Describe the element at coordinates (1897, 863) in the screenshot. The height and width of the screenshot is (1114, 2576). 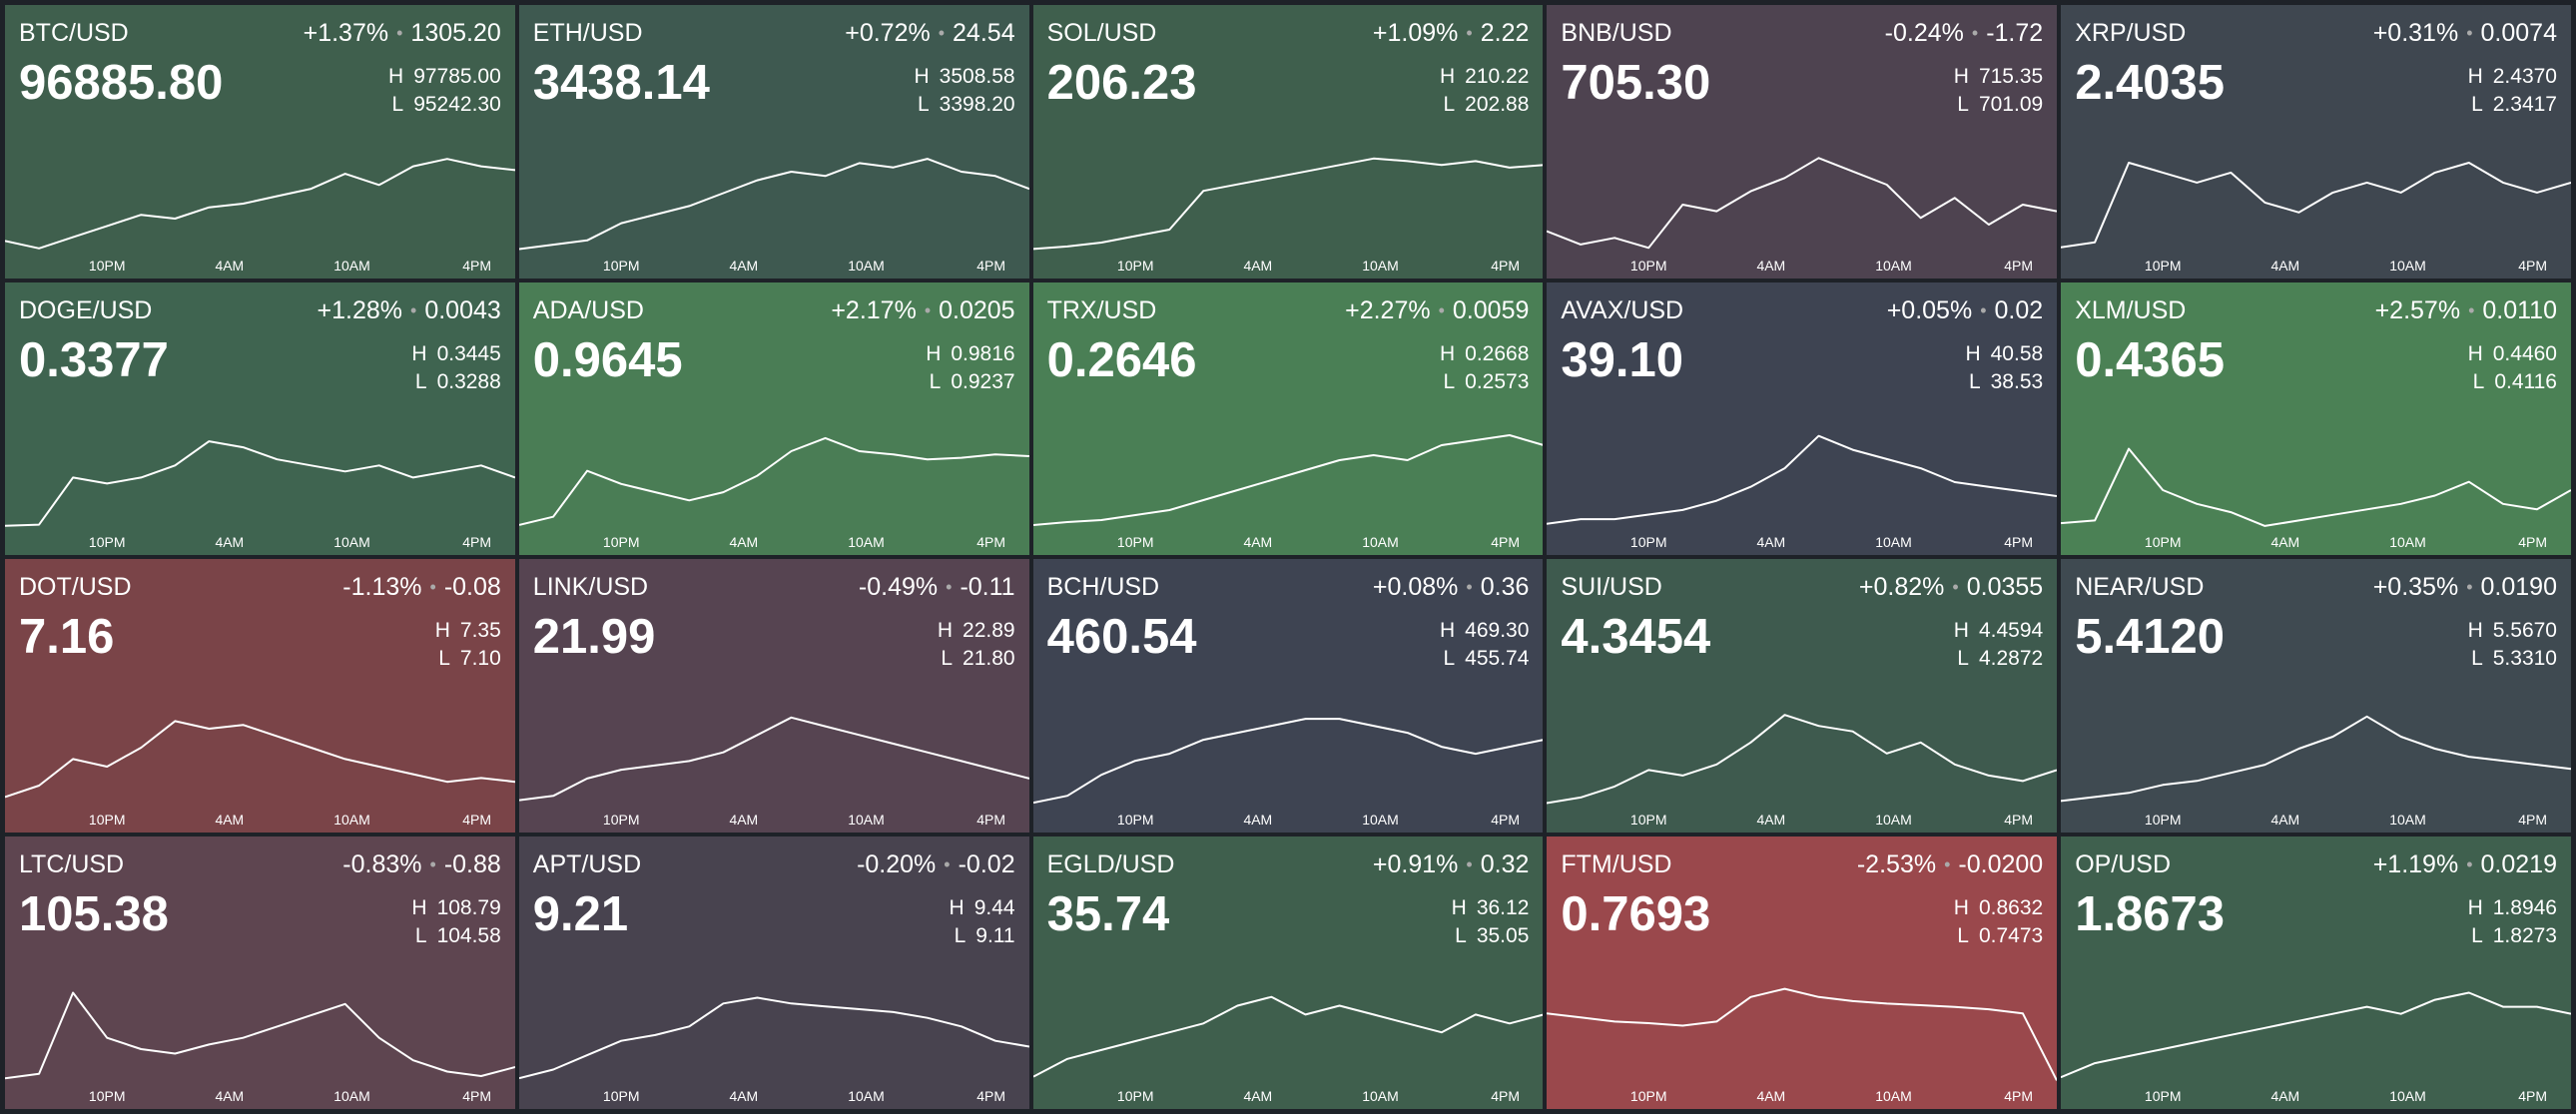
I see `change-percent: -2.53%` at that location.